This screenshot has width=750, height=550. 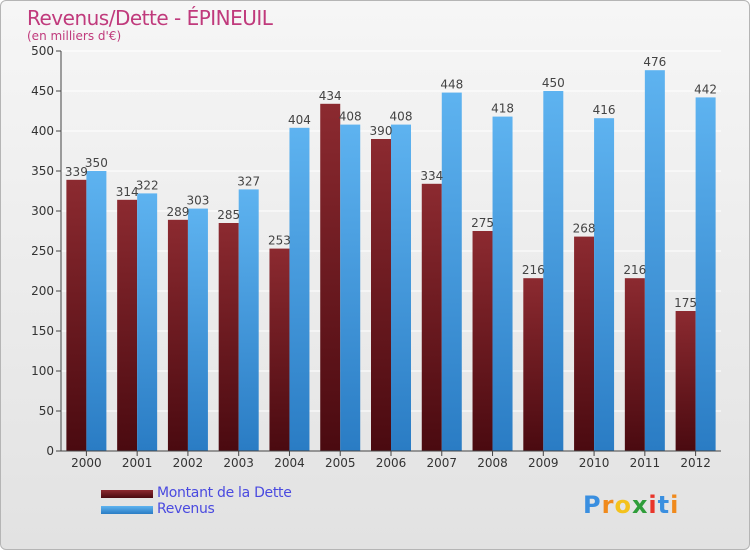 I want to click on legend-label-revenus: Revenus, so click(x=186, y=509).